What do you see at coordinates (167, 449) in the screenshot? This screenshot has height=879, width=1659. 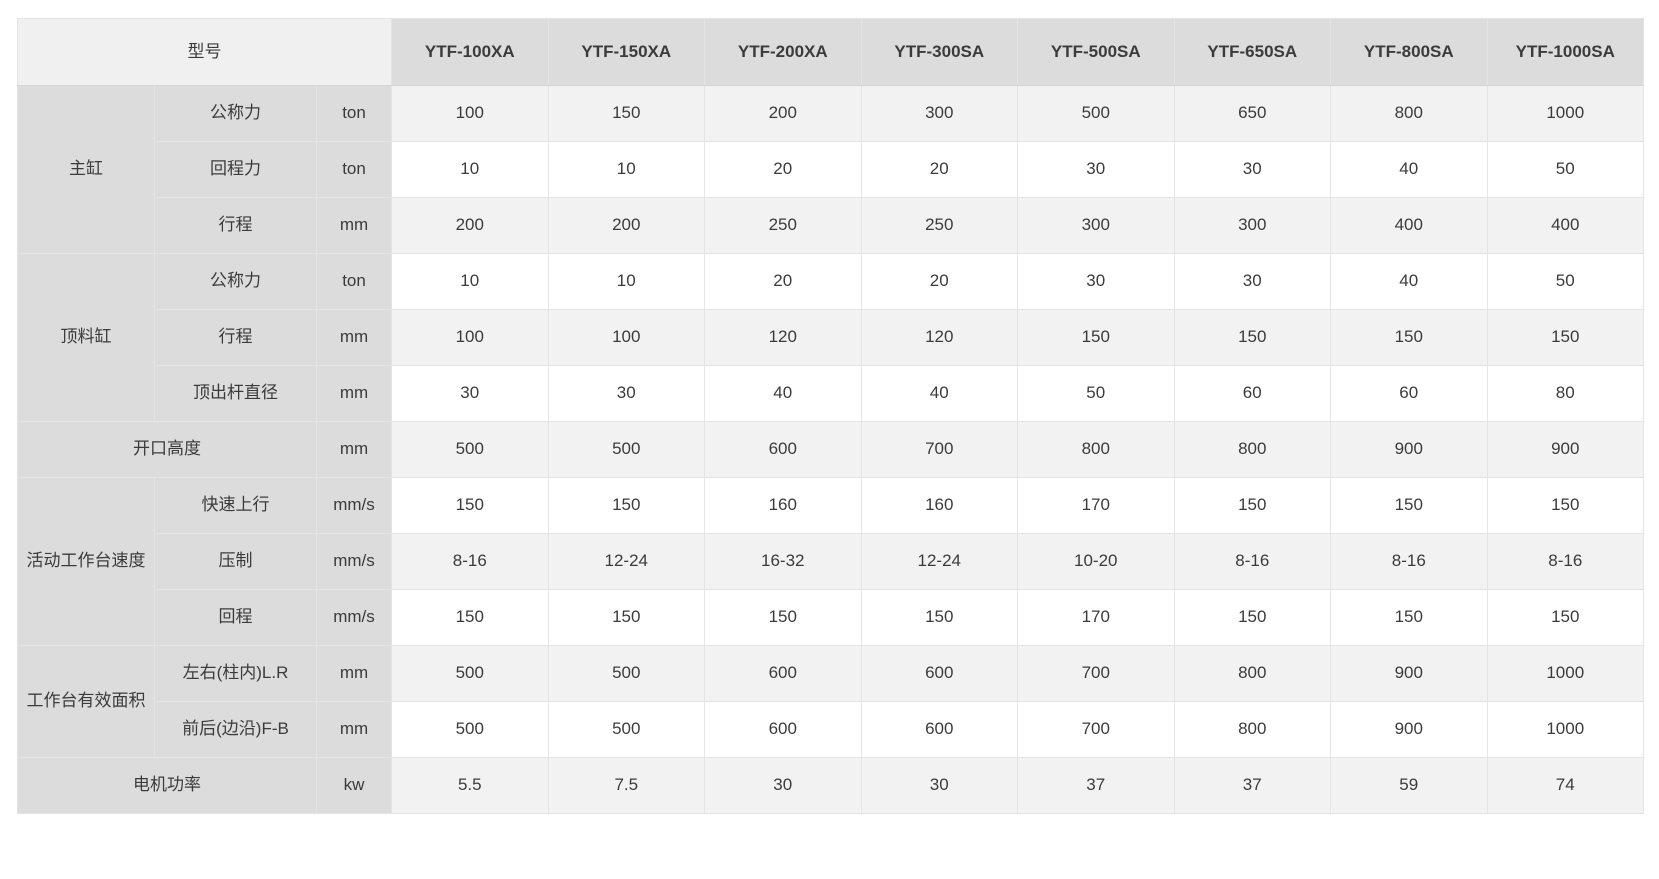 I see `row-label: 开口高度` at bounding box center [167, 449].